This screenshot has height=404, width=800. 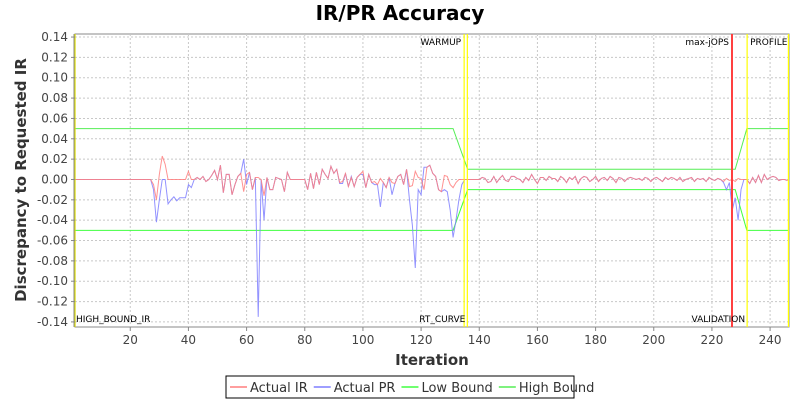 I want to click on x-tick-label: 100, so click(x=362, y=340).